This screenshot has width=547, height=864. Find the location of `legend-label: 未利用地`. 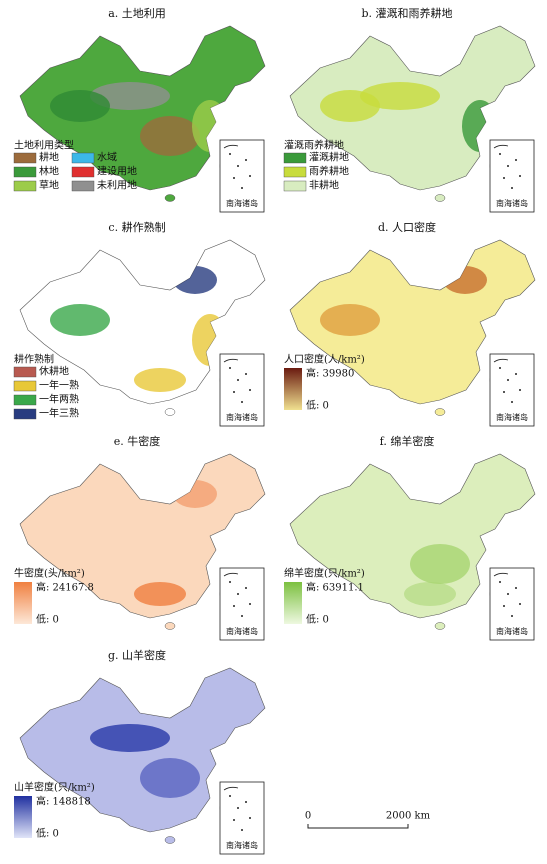

legend-label: 未利用地 is located at coordinates (117, 185).